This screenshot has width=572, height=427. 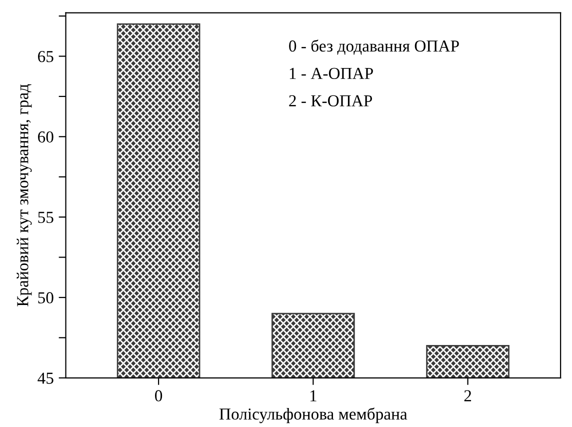 What do you see at coordinates (468, 396) in the screenshot?
I see `x-tick-label: 2` at bounding box center [468, 396].